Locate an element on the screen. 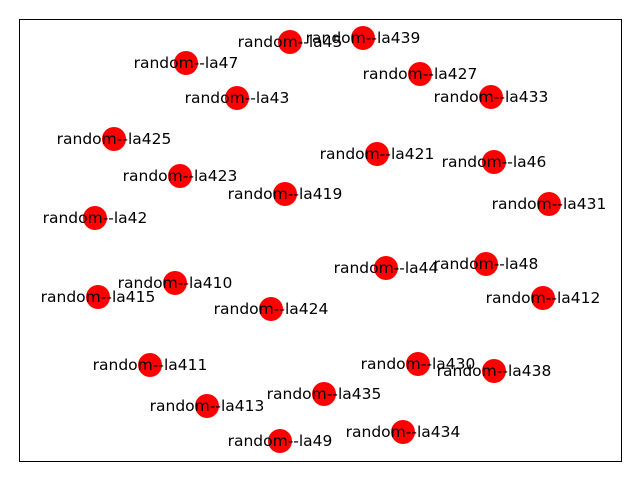 The image size is (640, 480). graph-node-random-la439 is located at coordinates (363, 38).